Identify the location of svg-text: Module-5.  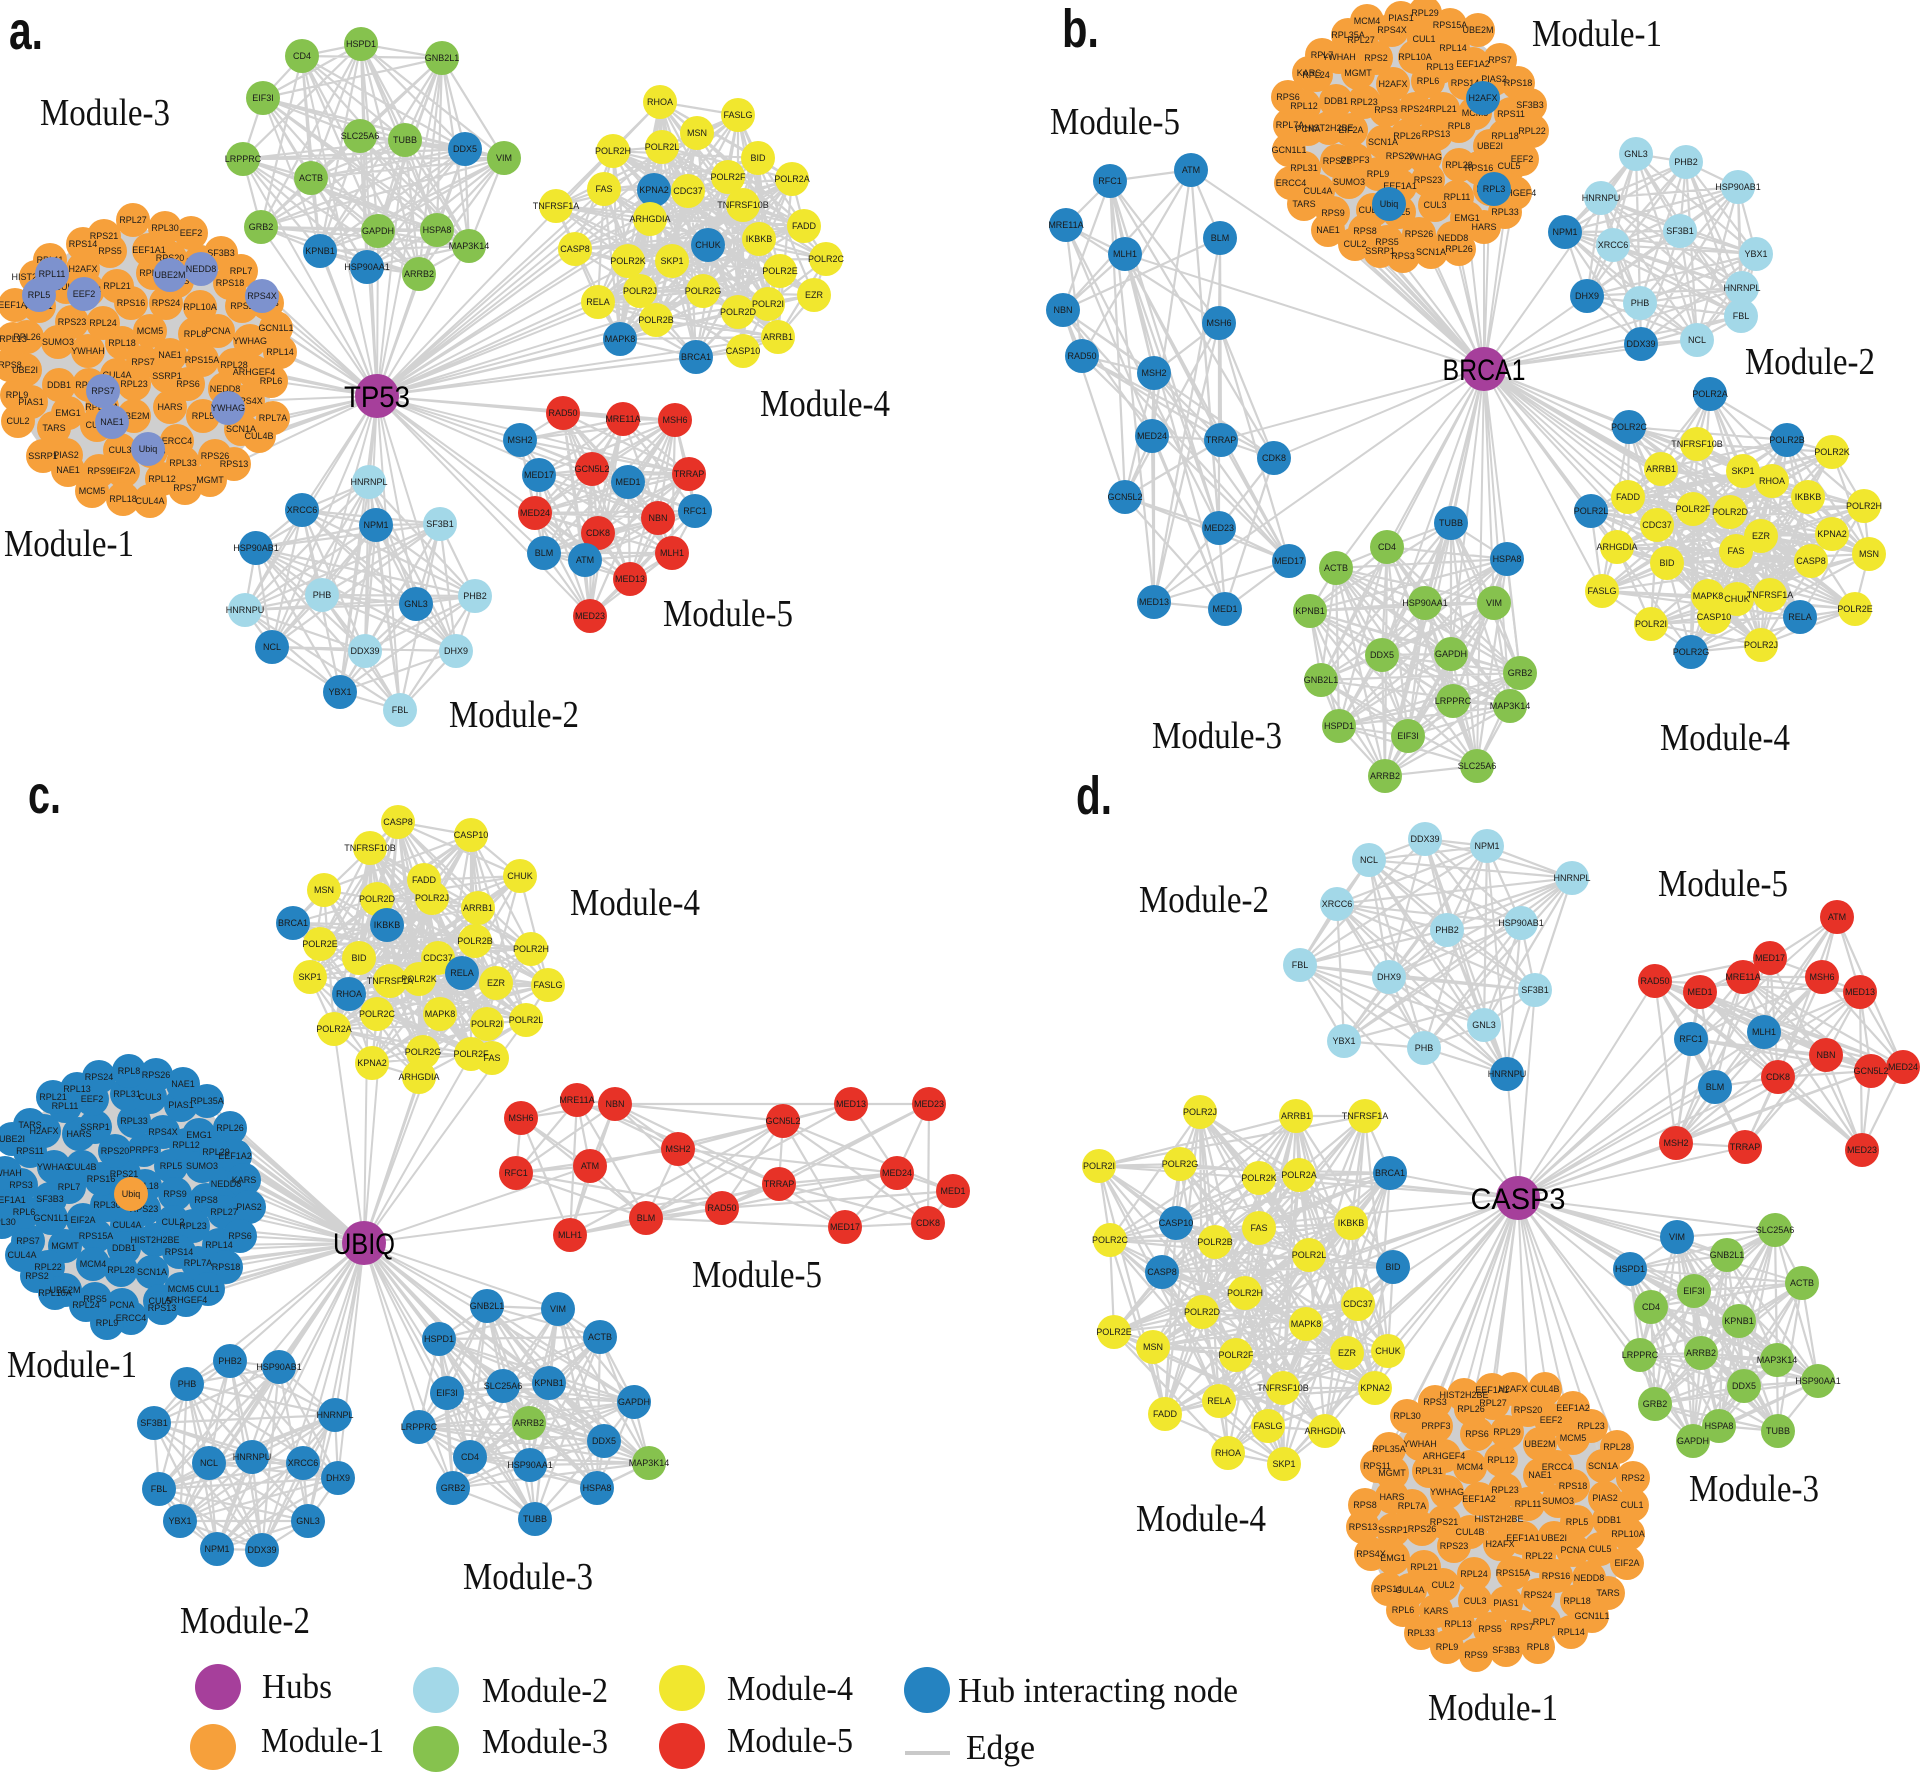
(1115, 122).